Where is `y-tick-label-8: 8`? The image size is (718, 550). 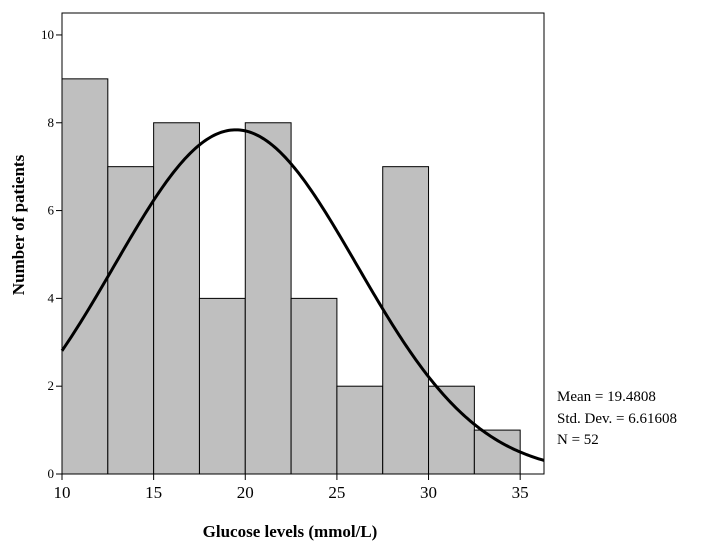
y-tick-label-8: 8 is located at coordinates (51, 122).